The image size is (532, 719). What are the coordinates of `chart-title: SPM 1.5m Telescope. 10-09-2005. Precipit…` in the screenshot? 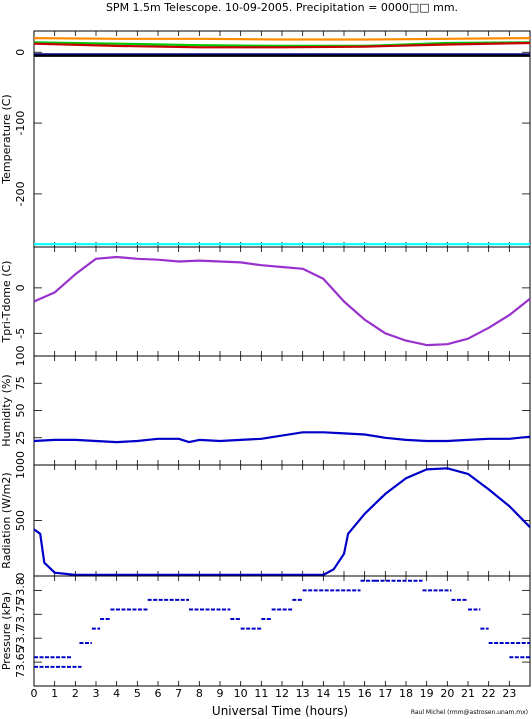 It's located at (282, 7).